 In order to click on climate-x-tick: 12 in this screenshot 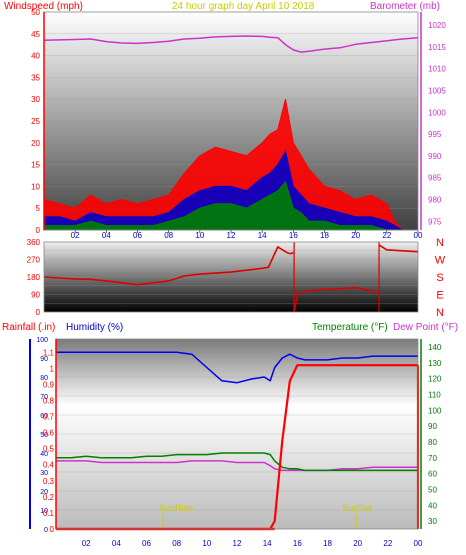, I will do `click(237, 543)`.